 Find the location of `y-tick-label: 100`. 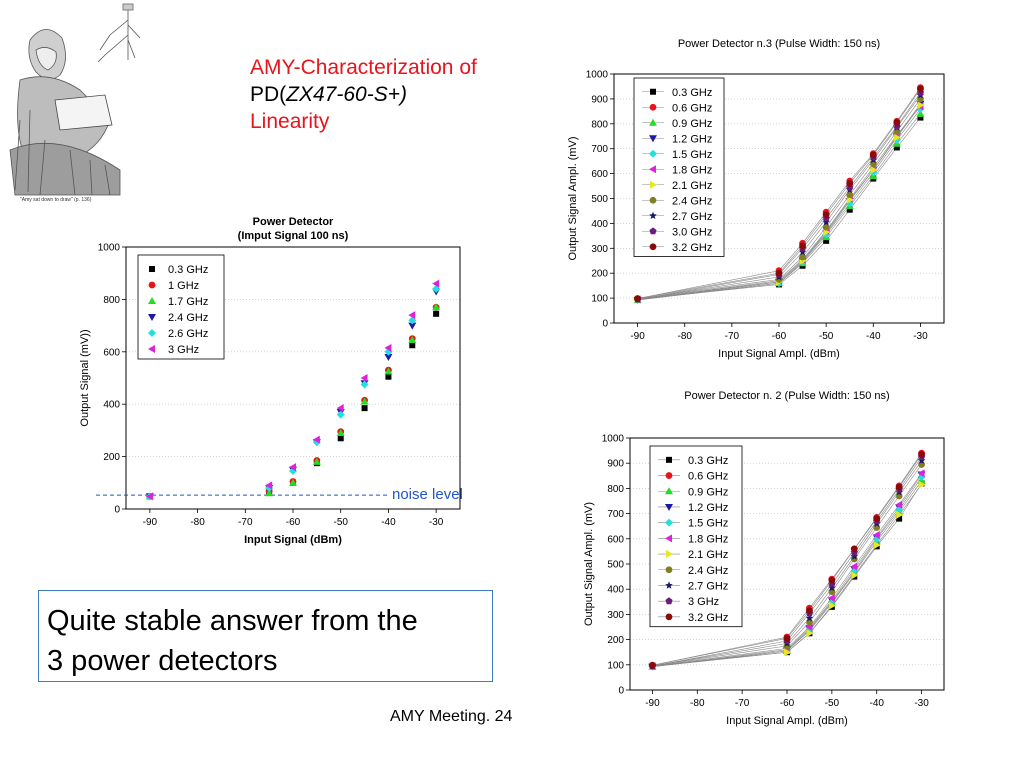

y-tick-label: 100 is located at coordinates (615, 665).